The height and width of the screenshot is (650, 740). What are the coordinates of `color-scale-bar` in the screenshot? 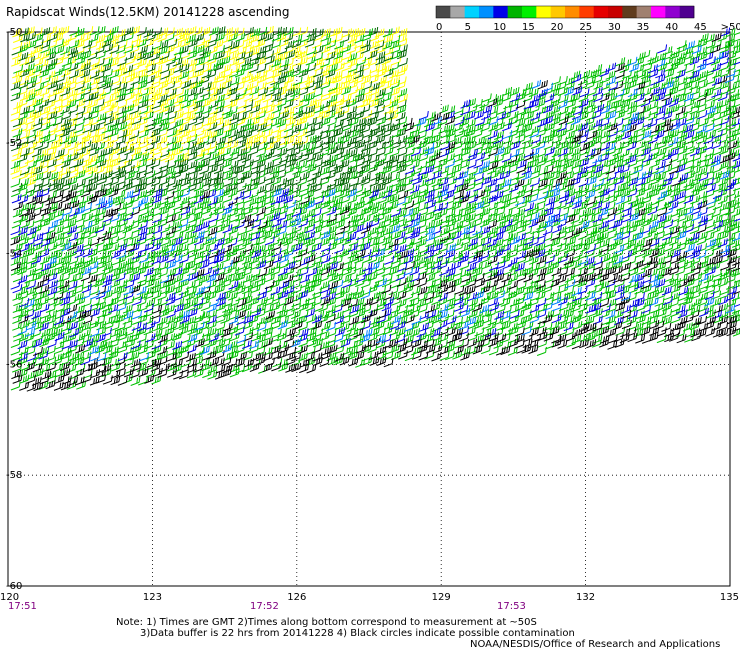 It's located at (565, 12).